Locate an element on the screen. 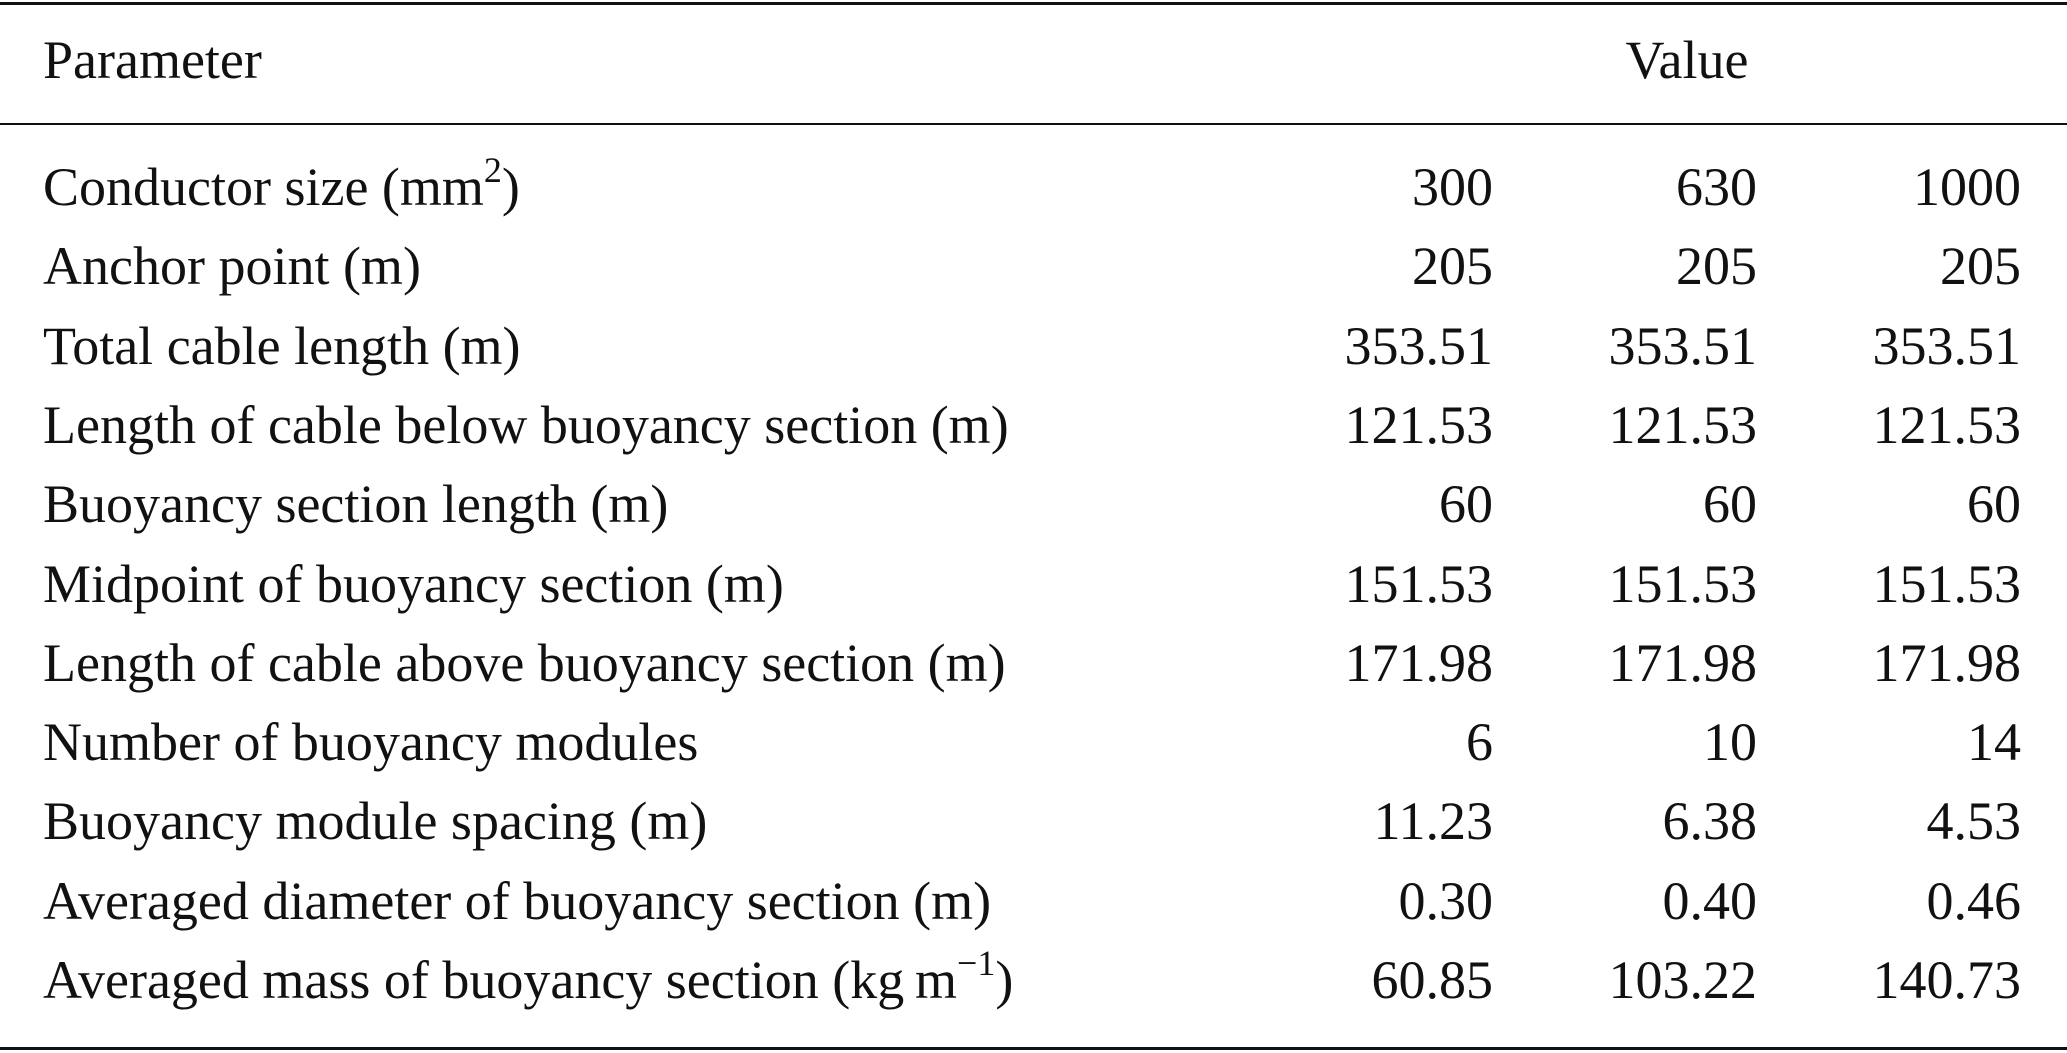 The width and height of the screenshot is (2067, 1053). value-cell: 1000 is located at coordinates (1967, 187).